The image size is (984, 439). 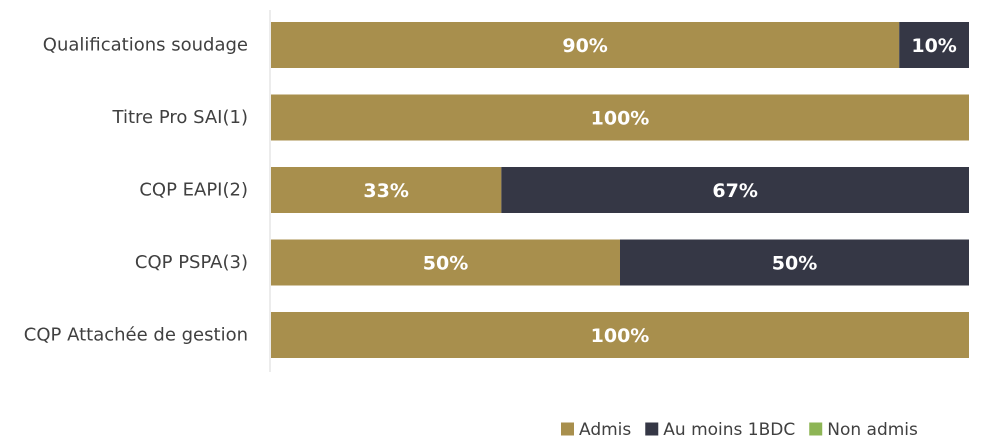 I want to click on data-label: 90%, so click(x=584, y=46).